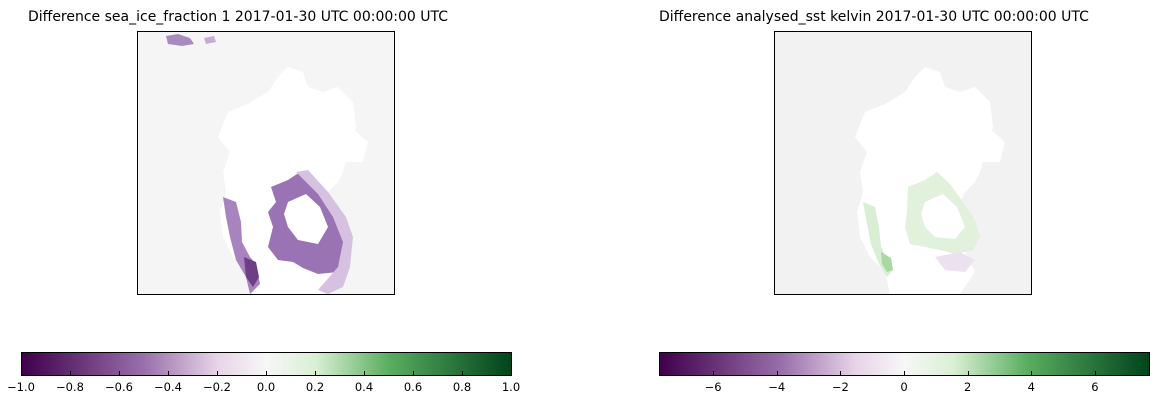  I want to click on sst-hole, so click(943, 216).